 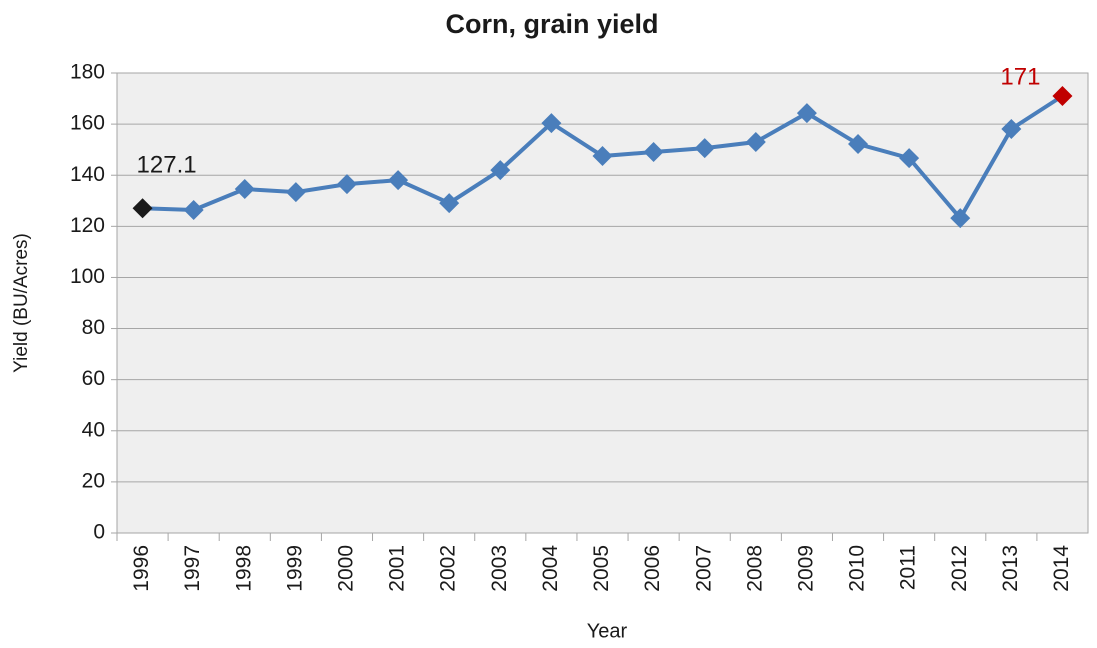 I want to click on x-tick-label: 2011, so click(x=908, y=567).